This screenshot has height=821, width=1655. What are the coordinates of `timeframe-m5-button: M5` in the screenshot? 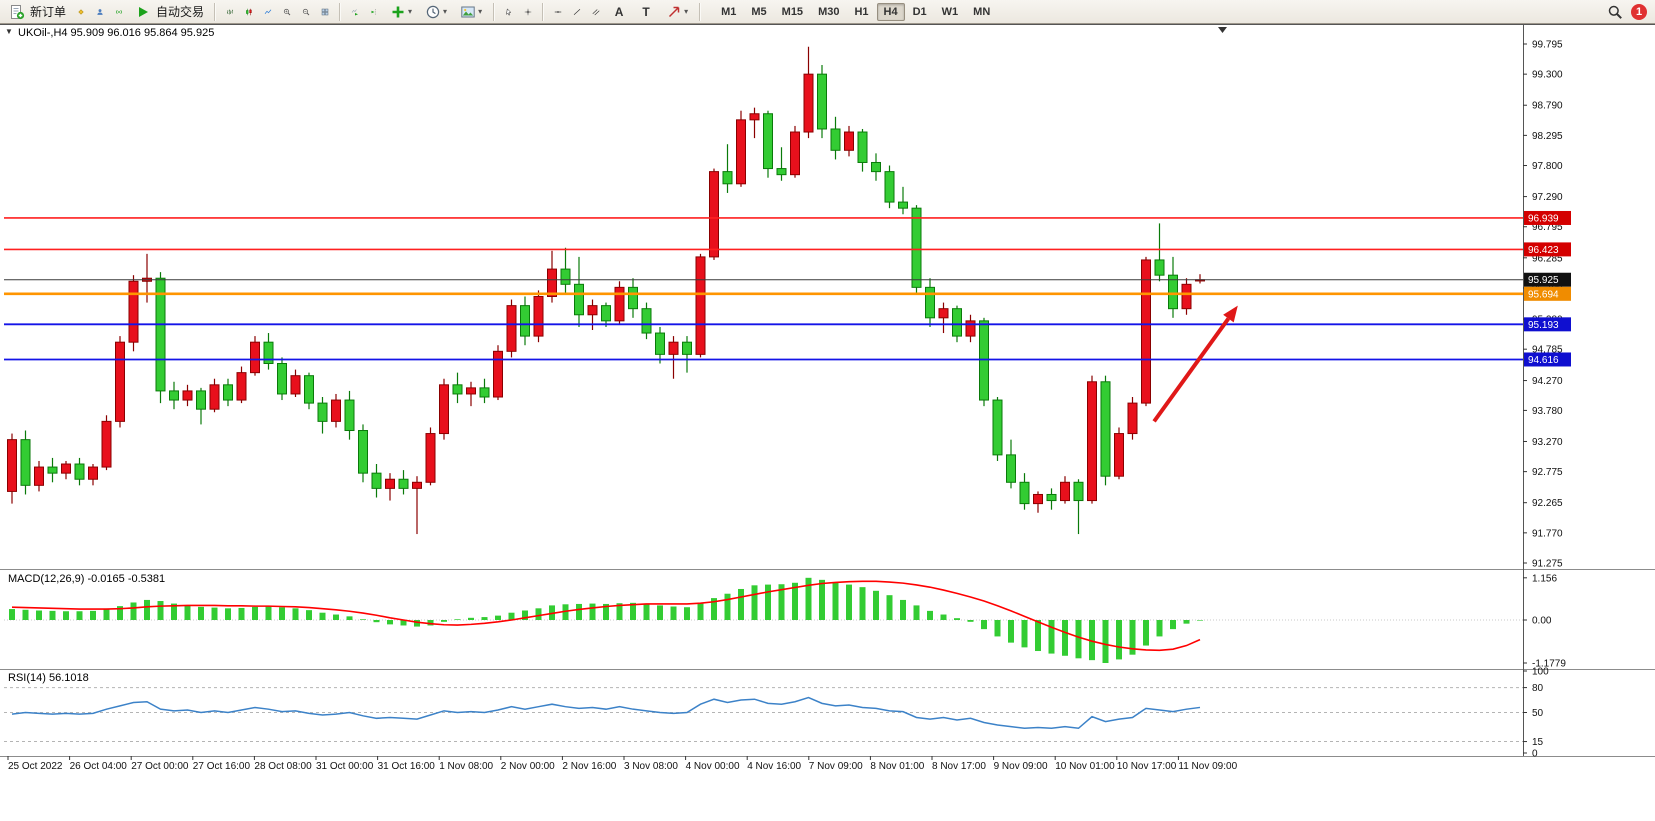 It's located at (759, 11).